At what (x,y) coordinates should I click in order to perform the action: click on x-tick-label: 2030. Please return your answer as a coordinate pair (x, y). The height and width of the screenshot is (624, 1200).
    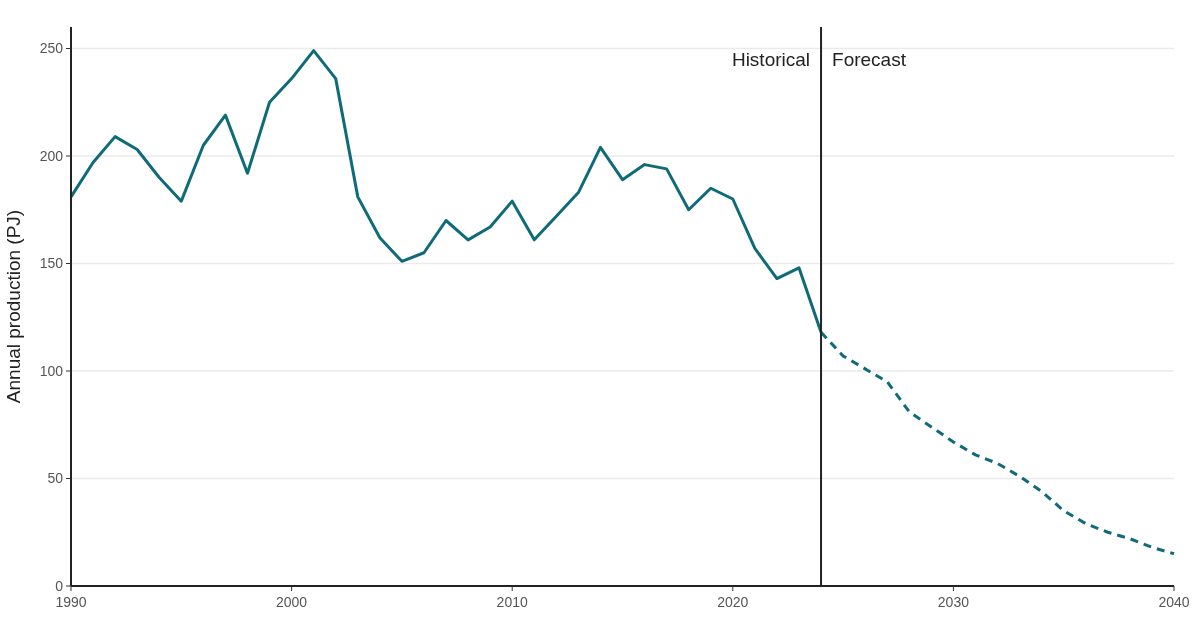
    Looking at the image, I should click on (953, 602).